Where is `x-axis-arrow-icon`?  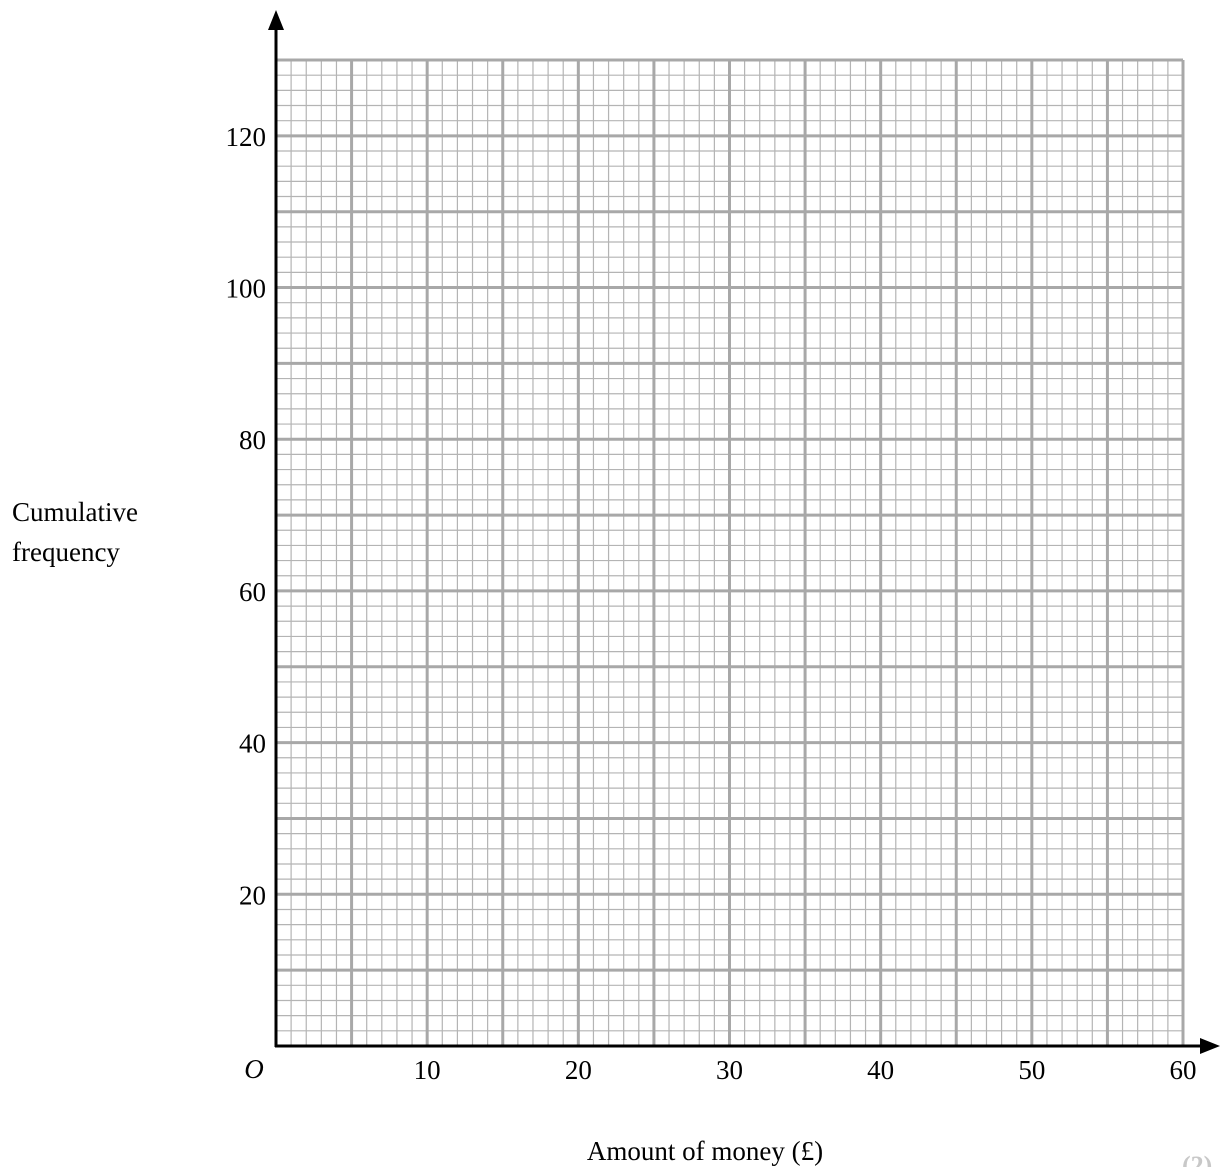
x-axis-arrow-icon is located at coordinates (1210, 1046).